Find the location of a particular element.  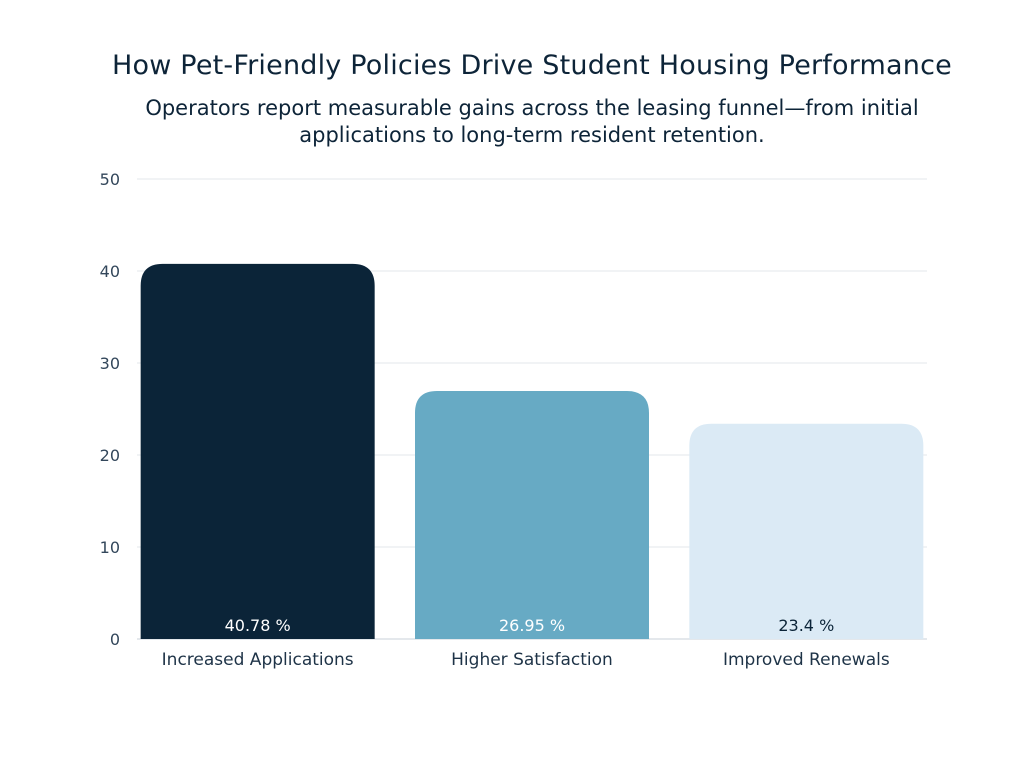

y-tick-label: 10 is located at coordinates (110, 547).